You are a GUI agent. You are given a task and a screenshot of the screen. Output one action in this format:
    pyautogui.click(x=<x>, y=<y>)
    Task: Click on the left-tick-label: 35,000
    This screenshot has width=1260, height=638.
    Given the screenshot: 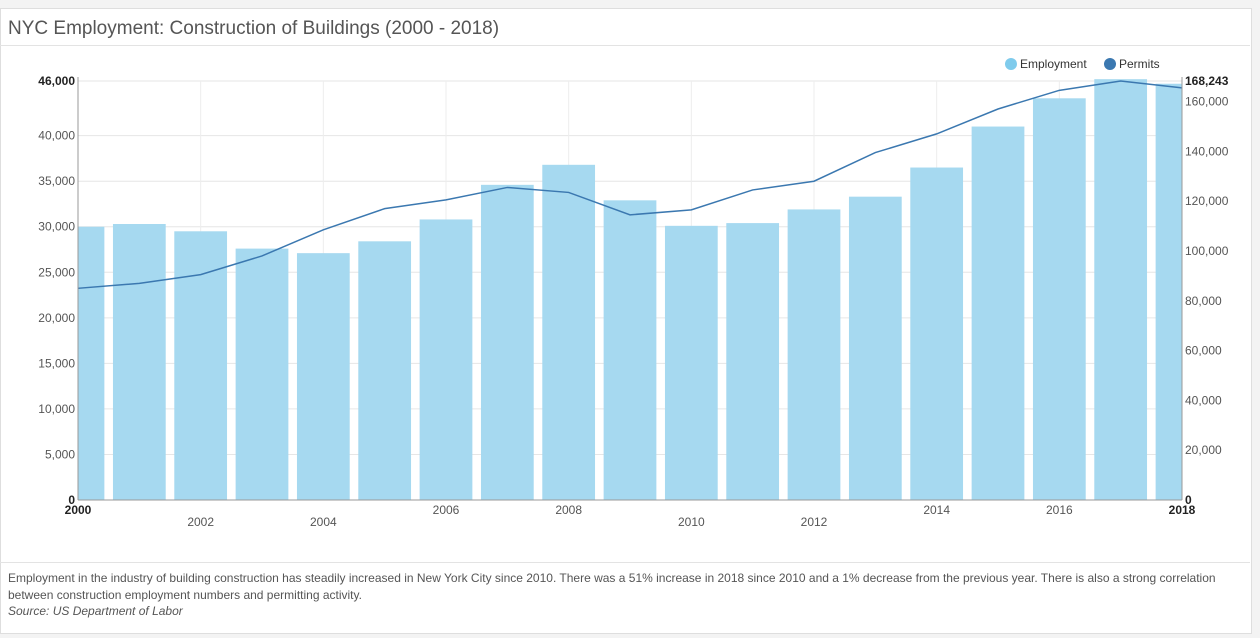 What is the action you would take?
    pyautogui.click(x=56, y=181)
    